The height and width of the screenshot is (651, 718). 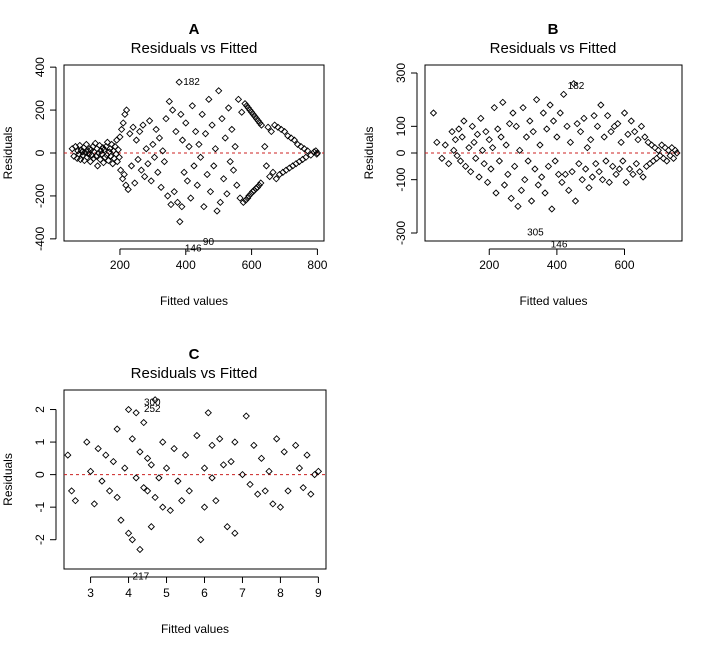 I want to click on x-tick-label: 7, so click(x=242, y=593).